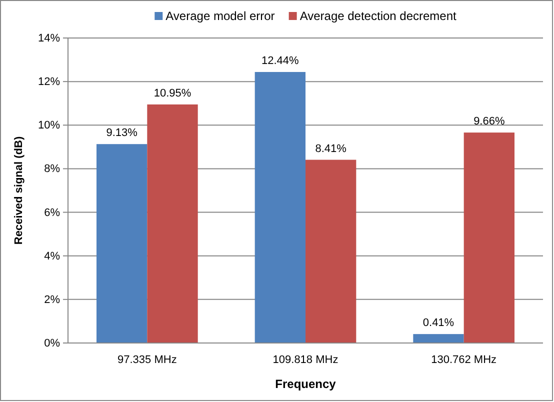 The width and height of the screenshot is (554, 402). Describe the element at coordinates (52, 212) in the screenshot. I see `y-tick-label: 6%` at that location.